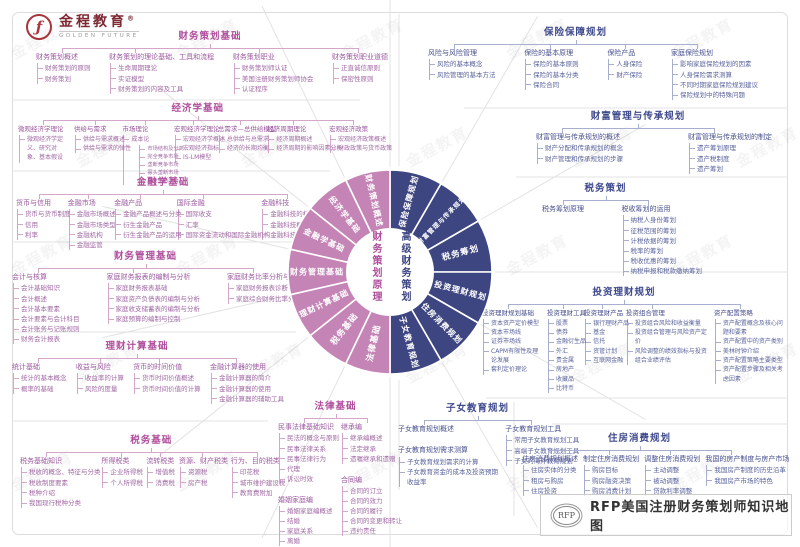 This screenshot has height=547, width=800. What do you see at coordinates (433, 450) in the screenshot?
I see `branch-header: 子女教育规划需求测算` at bounding box center [433, 450].